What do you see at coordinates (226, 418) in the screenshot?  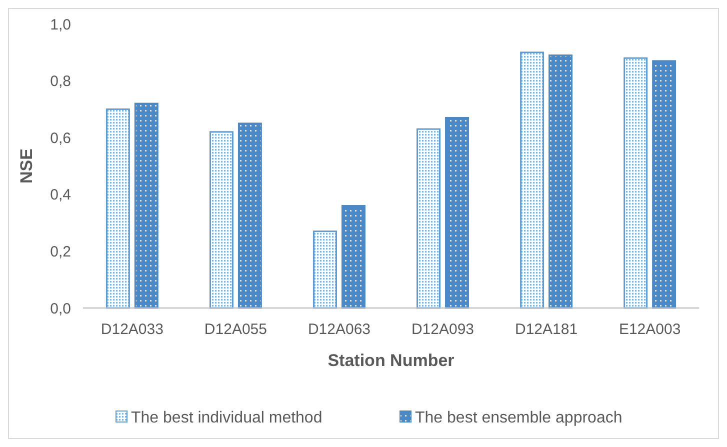 I see `legend-label: The best individual method` at bounding box center [226, 418].